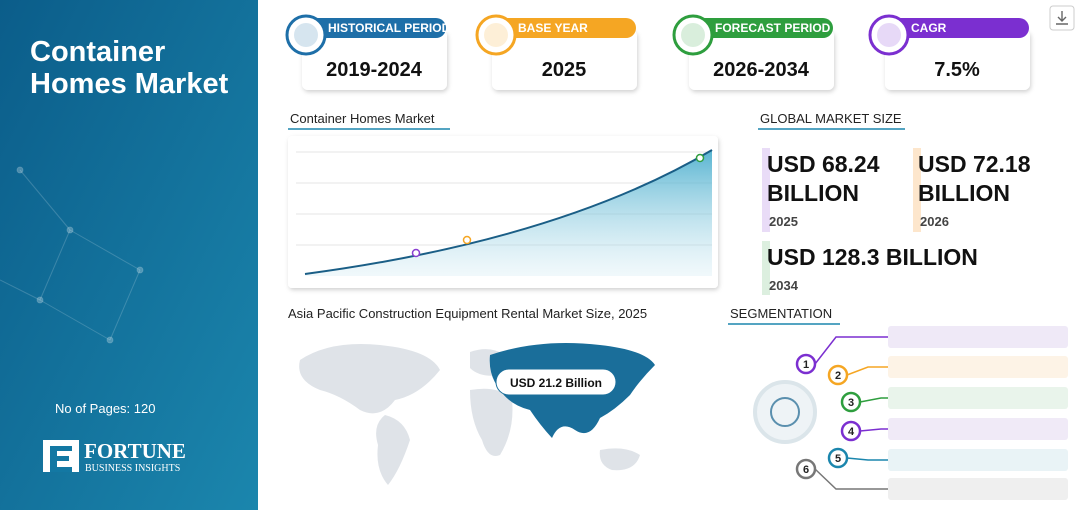 The width and height of the screenshot is (1078, 510). I want to click on period-card: BASE YEAR 2025, so click(556, 52).